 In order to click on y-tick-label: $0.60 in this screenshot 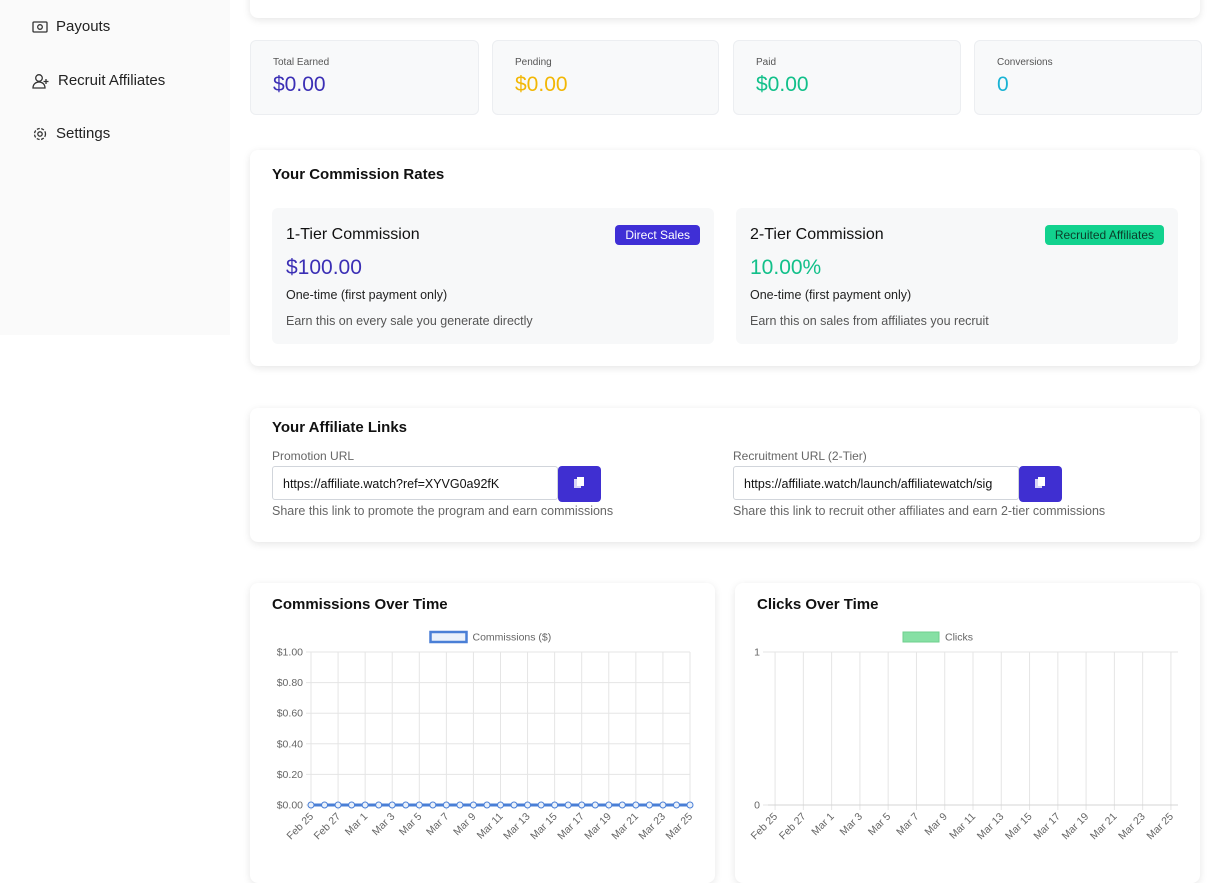, I will do `click(290, 714)`.